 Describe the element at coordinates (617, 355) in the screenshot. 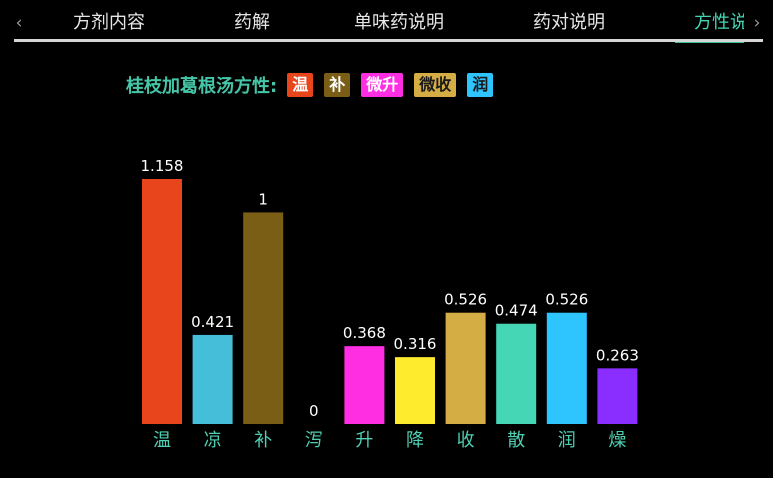

I see `value-label-dry: 0.263` at that location.